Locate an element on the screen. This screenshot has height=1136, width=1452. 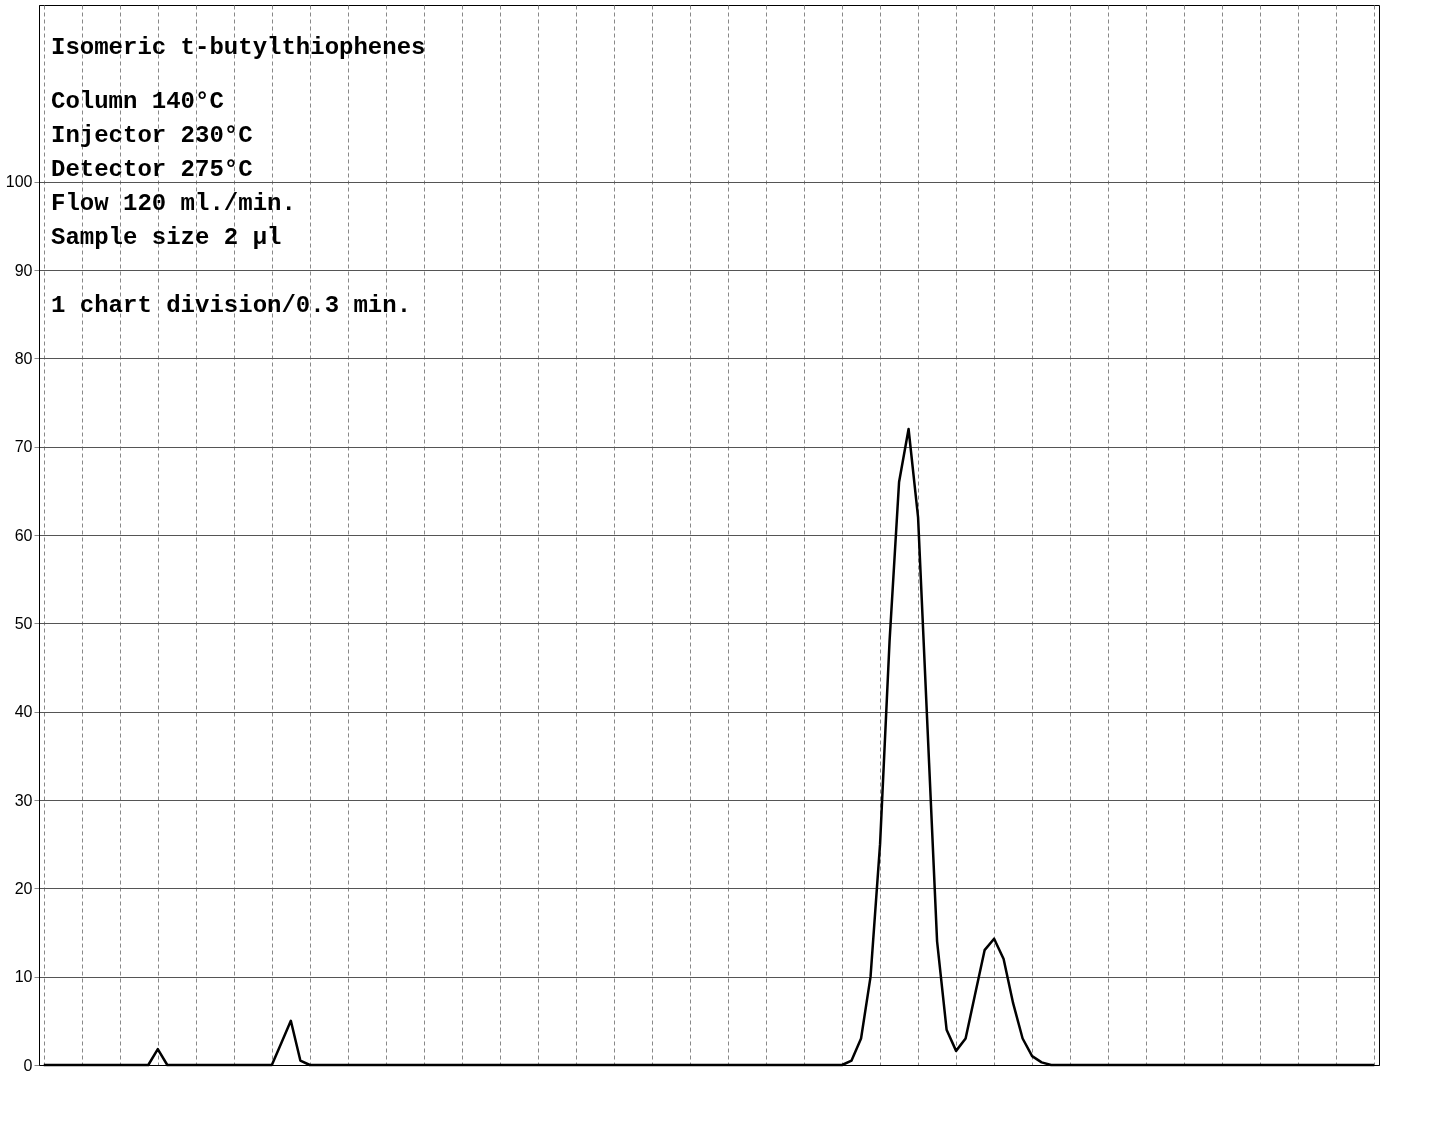
y-tick-label: 10 is located at coordinates (23, 977).